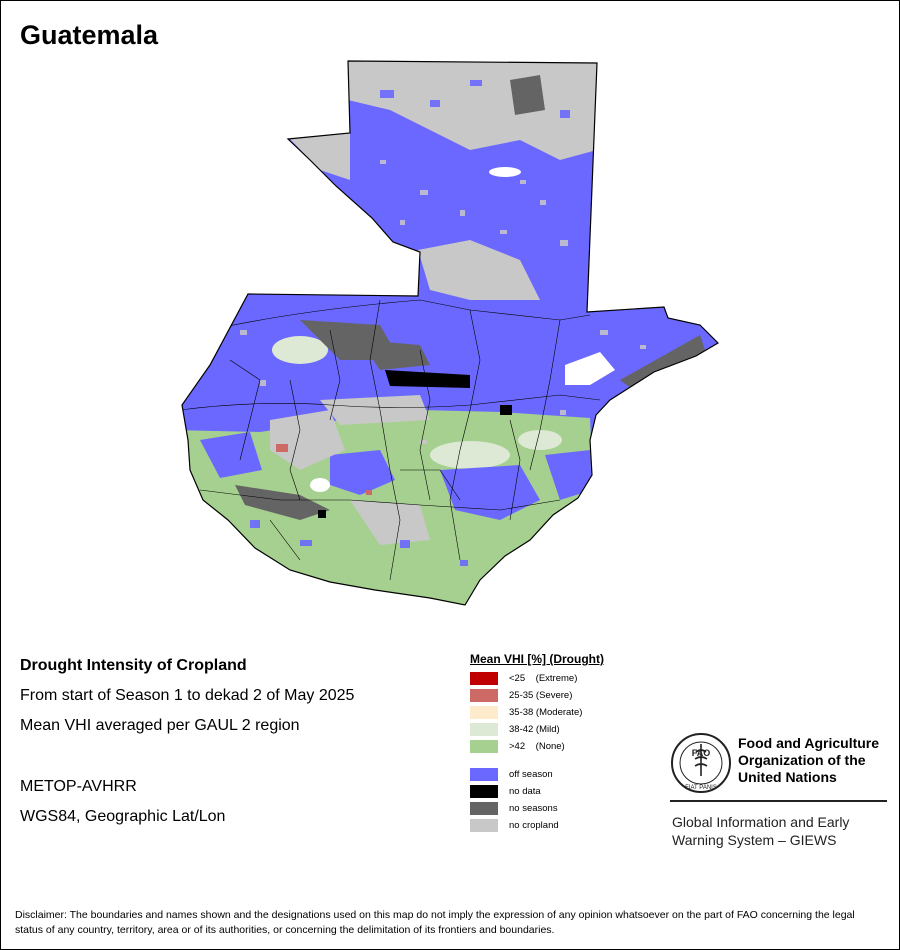  What do you see at coordinates (541, 695) in the screenshot?
I see `legend-label: 25-35 (Severe)` at bounding box center [541, 695].